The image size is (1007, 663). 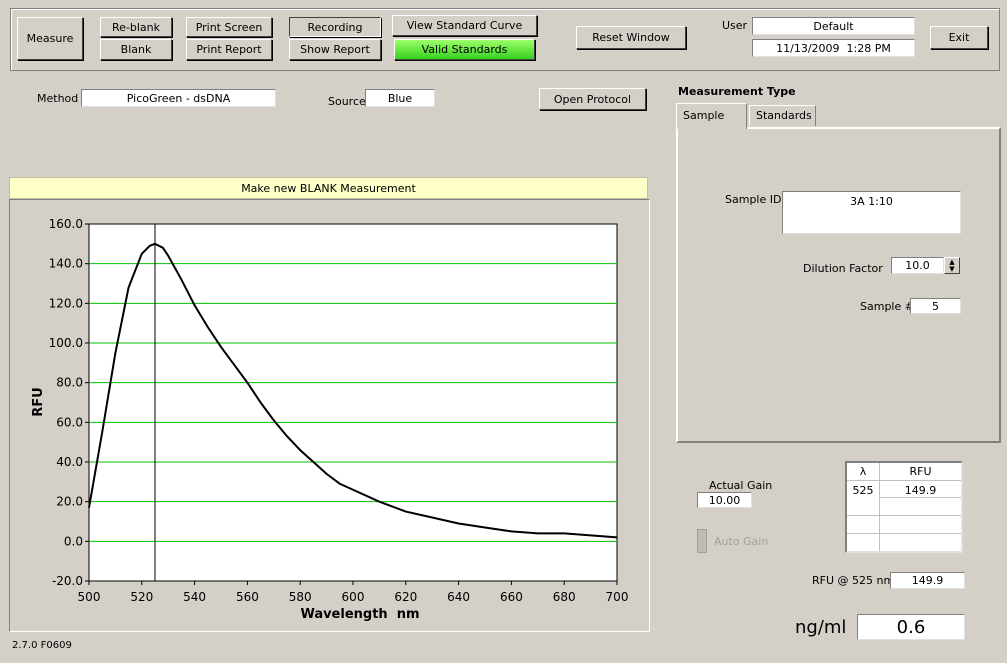 I want to click on y-tick-label: 80.0, so click(x=69, y=383).